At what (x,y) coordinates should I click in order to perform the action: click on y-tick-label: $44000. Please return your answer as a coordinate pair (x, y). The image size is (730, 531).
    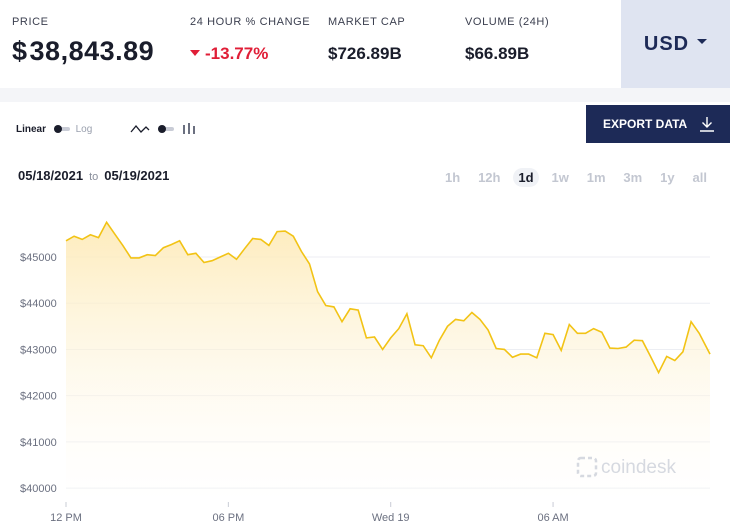
    Looking at the image, I should click on (38, 304).